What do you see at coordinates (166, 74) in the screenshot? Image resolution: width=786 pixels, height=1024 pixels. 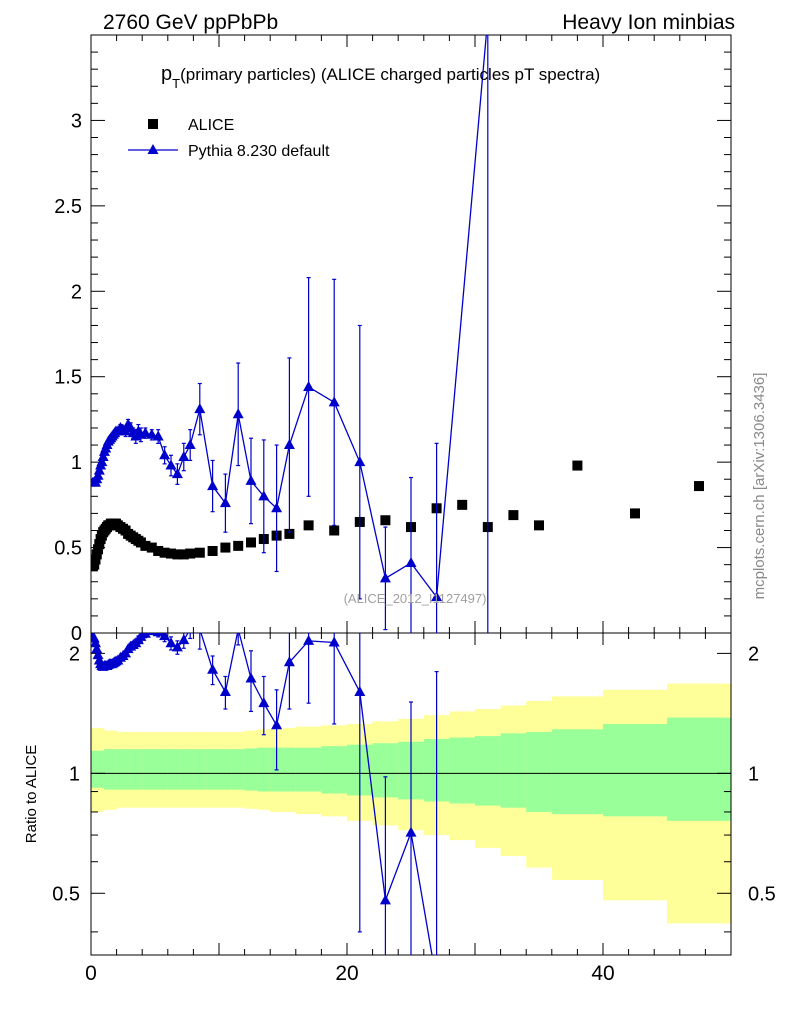 I see `plot-title-symbol: p` at bounding box center [166, 74].